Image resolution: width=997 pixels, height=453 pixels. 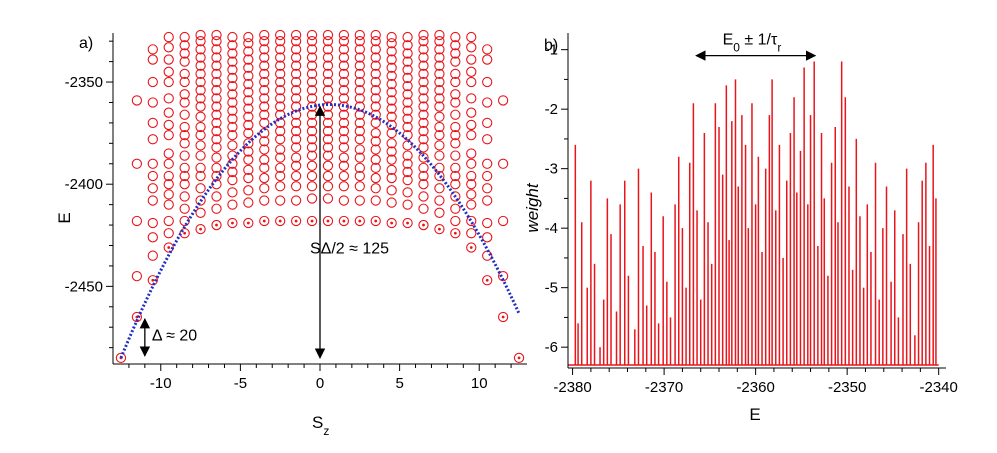 What do you see at coordinates (847, 387) in the screenshot?
I see `panel-b-xtick-label--2350: -2350` at bounding box center [847, 387].